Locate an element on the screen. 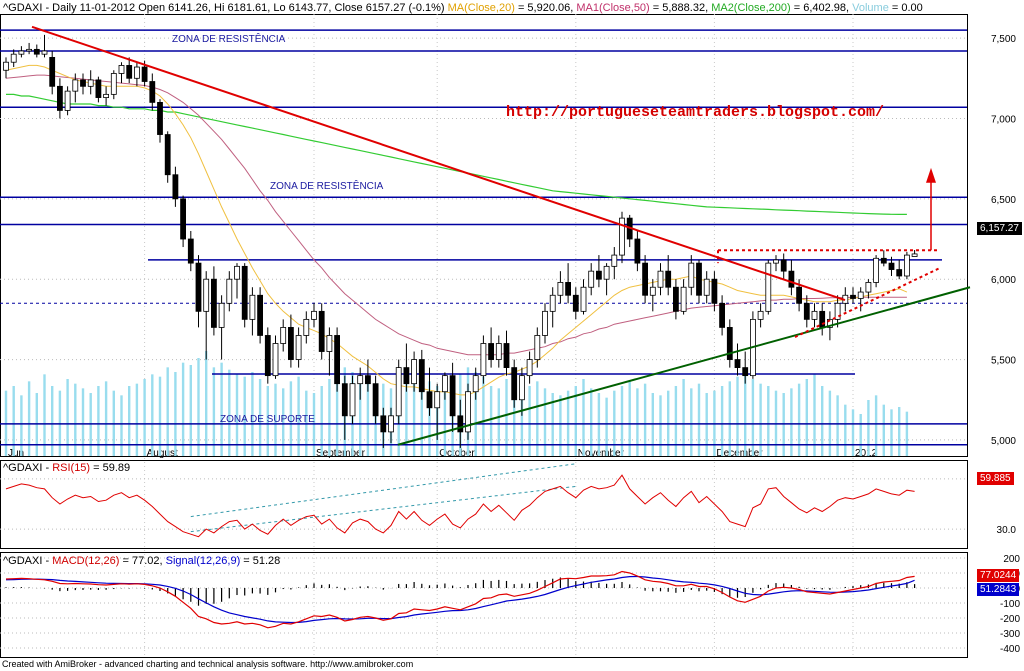 This screenshot has height=671, width=1024. ma20-value: = 5,920.06, is located at coordinates (545, 8).